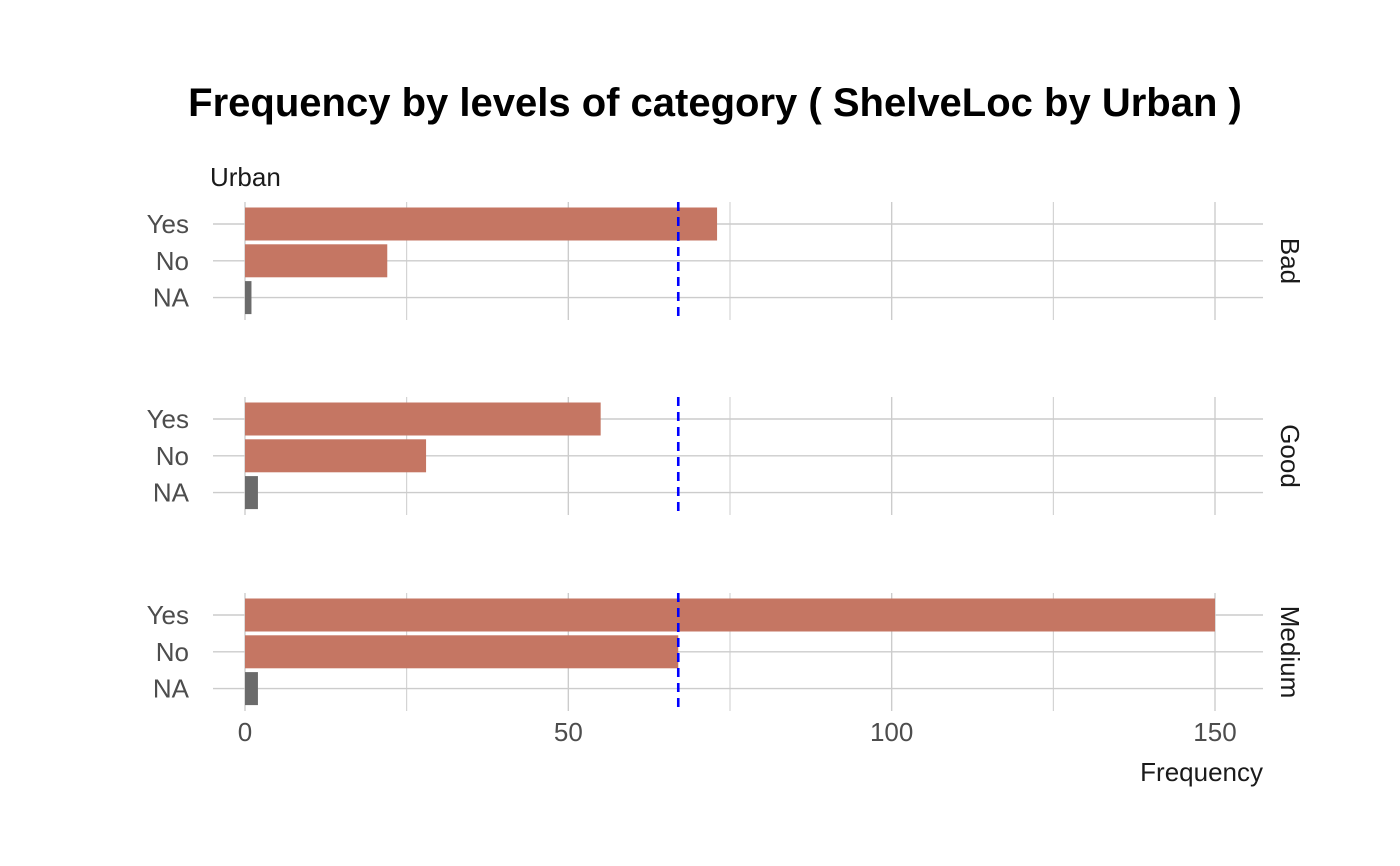  What do you see at coordinates (726, 652) in the screenshot?
I see `facet-panel-medium: Yes No NA Medium` at bounding box center [726, 652].